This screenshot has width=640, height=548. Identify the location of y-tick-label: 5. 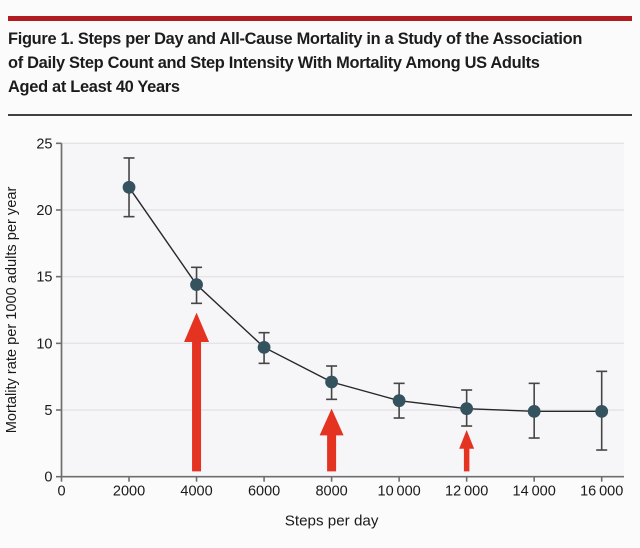
(48, 411).